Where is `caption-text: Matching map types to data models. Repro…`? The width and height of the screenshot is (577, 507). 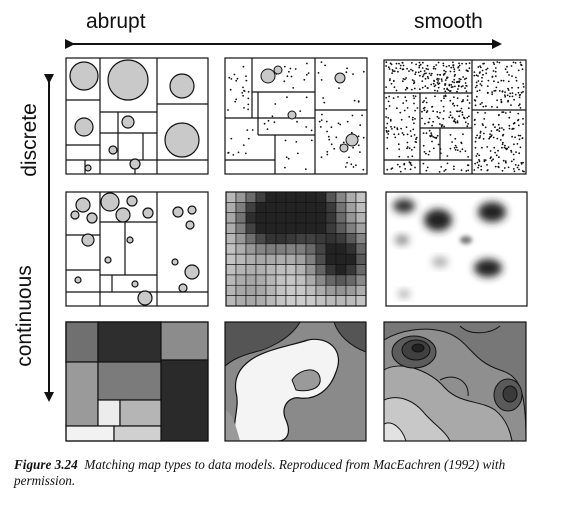 caption-text: Matching map types to data models. Repro… is located at coordinates (260, 472).